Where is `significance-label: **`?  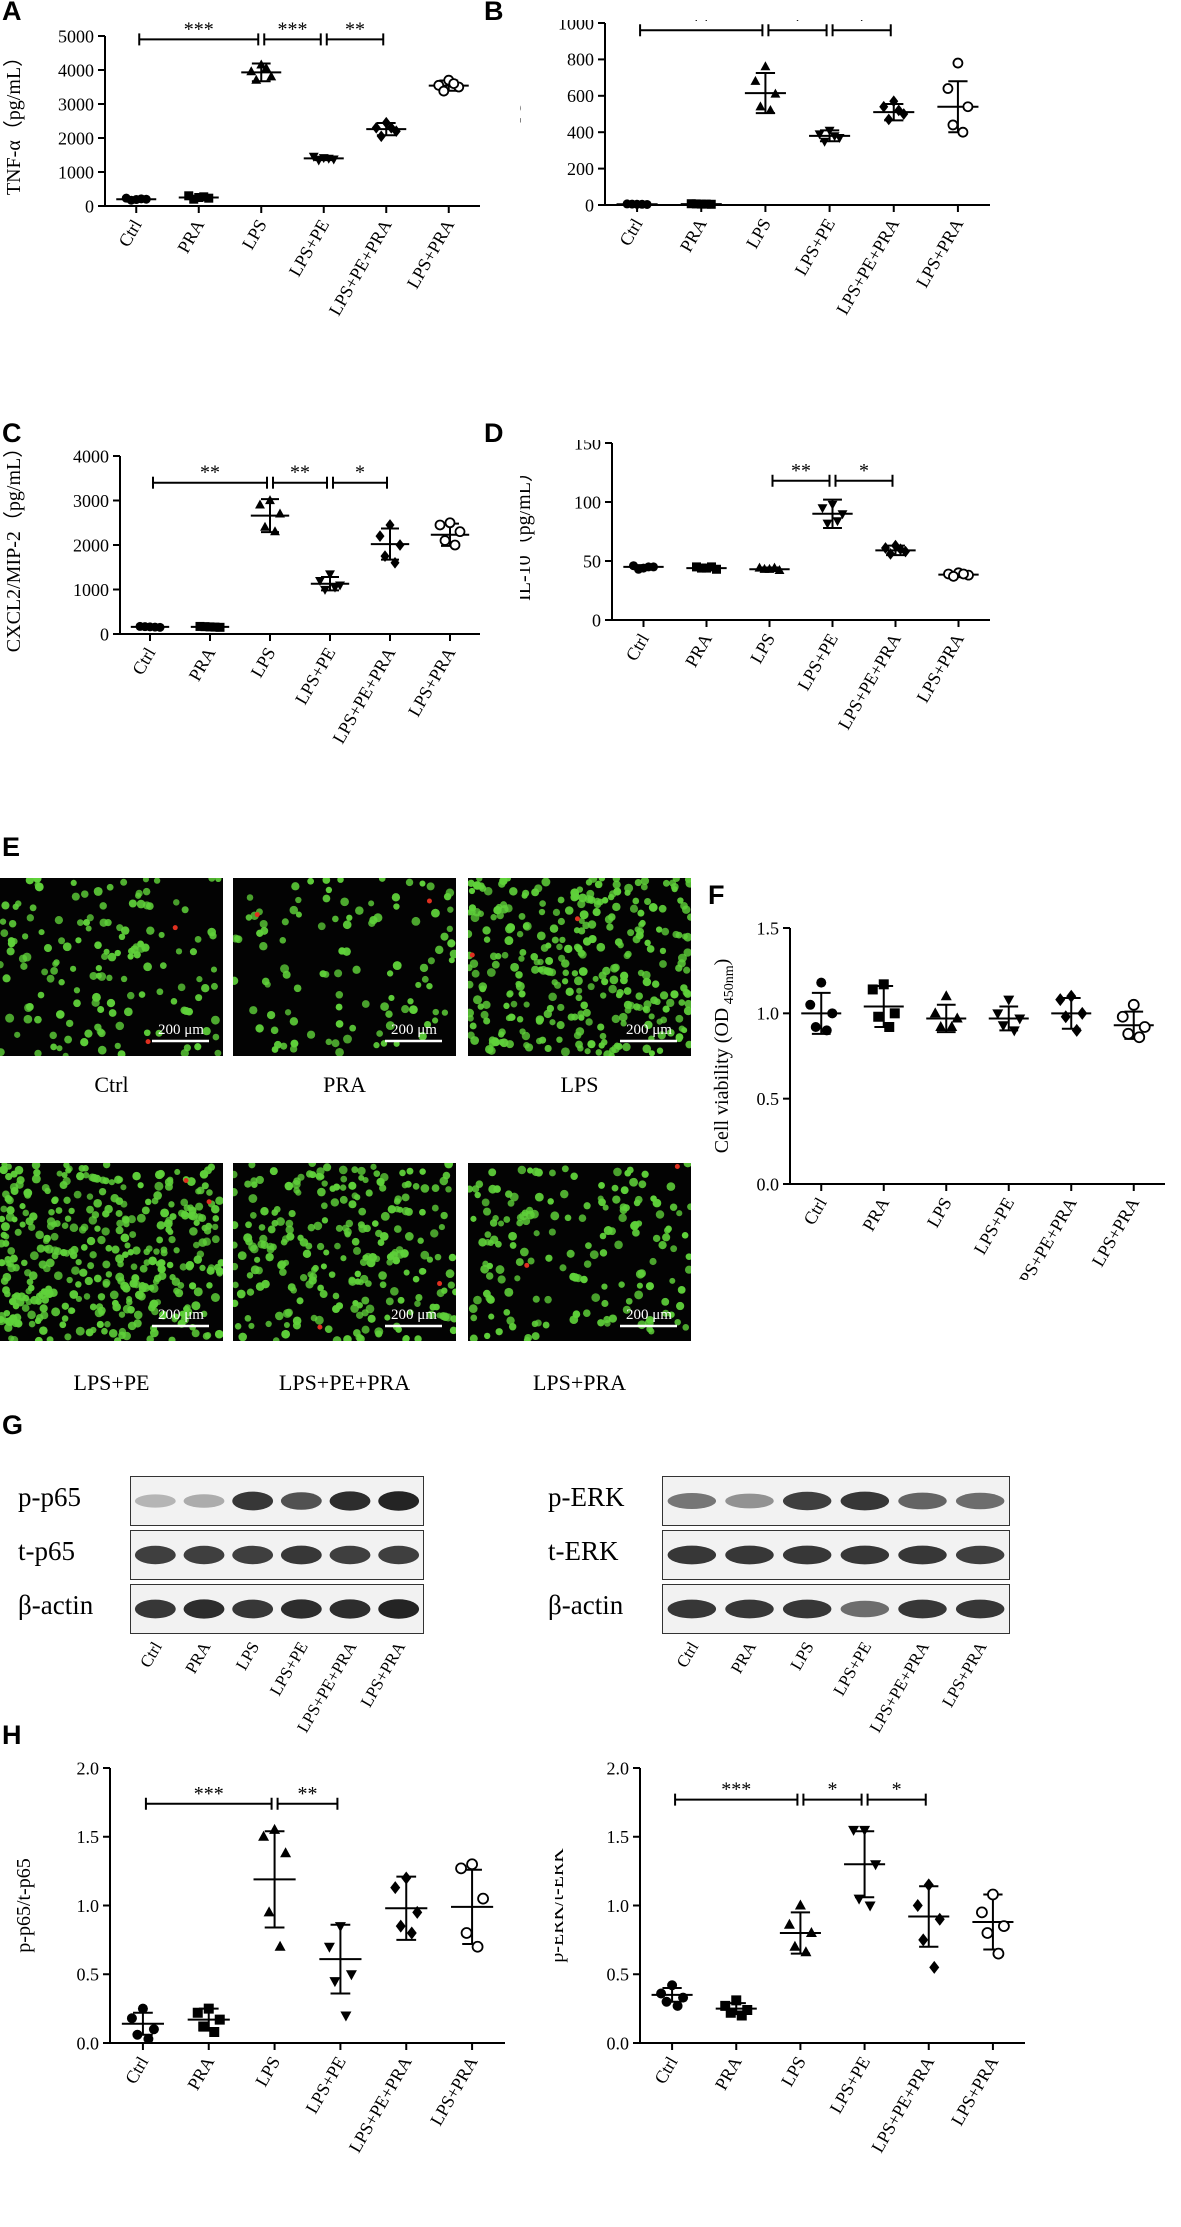 significance-label: ** is located at coordinates (355, 30).